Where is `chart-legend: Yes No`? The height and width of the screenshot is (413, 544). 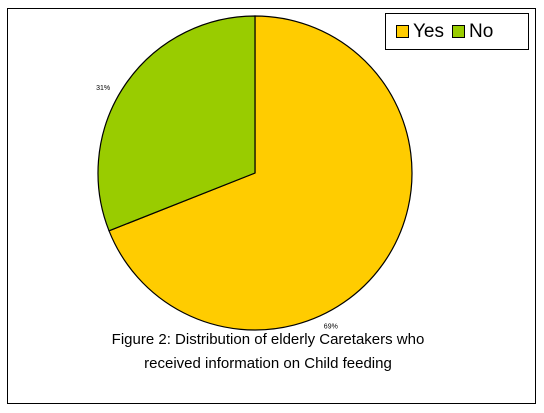 chart-legend: Yes No is located at coordinates (457, 31).